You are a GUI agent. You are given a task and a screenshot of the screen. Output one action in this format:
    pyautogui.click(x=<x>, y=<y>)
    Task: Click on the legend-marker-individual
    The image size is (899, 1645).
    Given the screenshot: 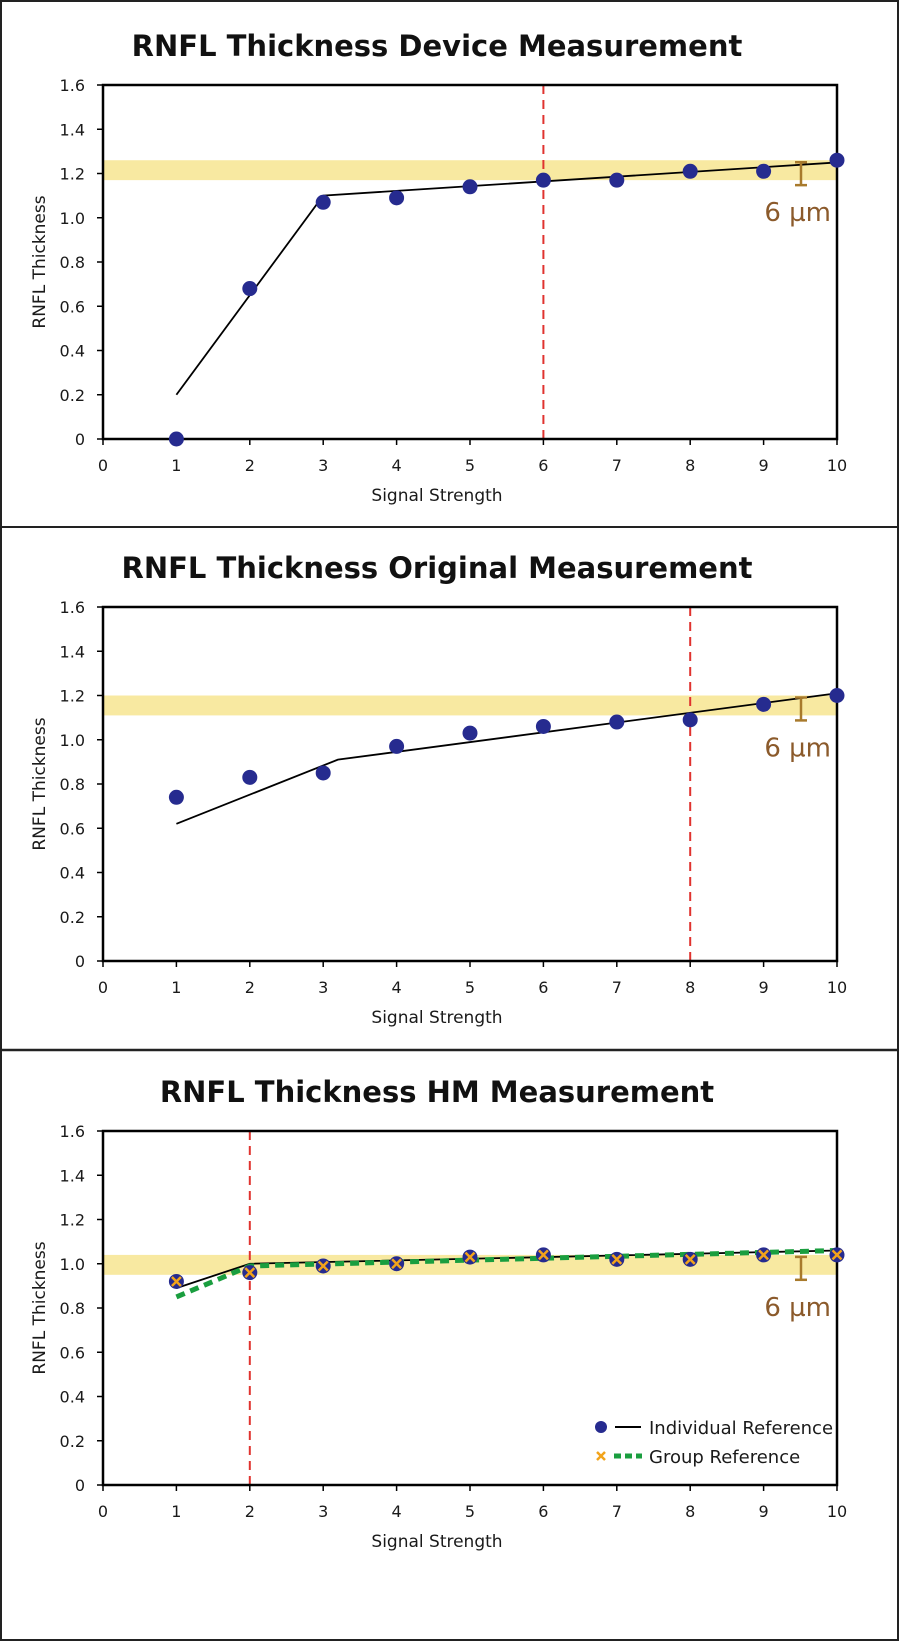 What is the action you would take?
    pyautogui.click(x=601, y=1427)
    